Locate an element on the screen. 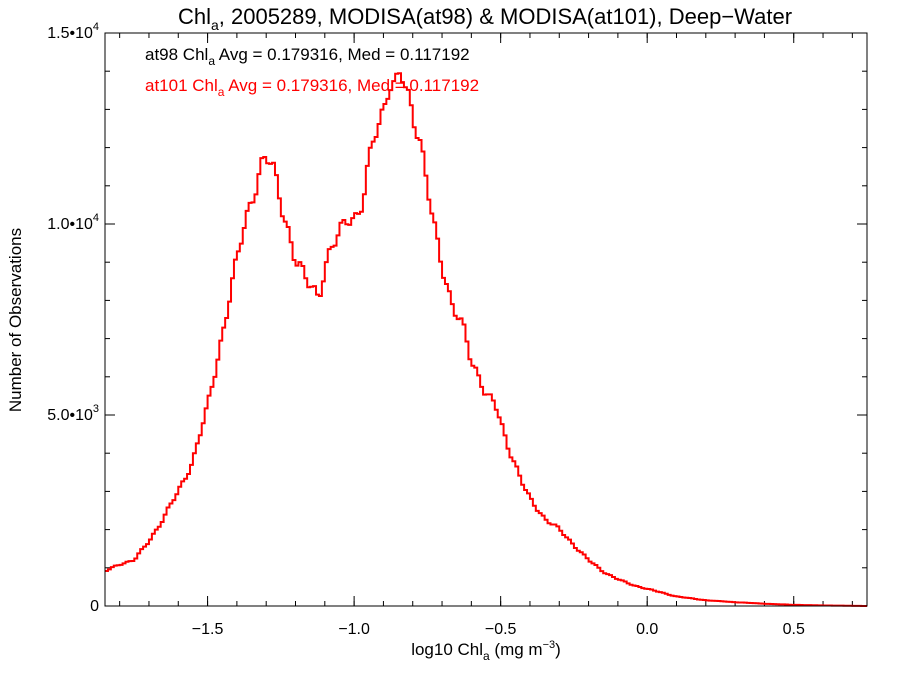  annotation-at101-sub: a is located at coordinates (221, 92).